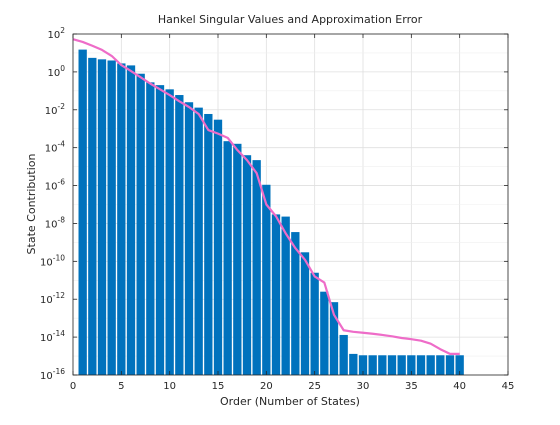  I want to click on y-tick-label: 10⁻⁶, so click(55, 185).